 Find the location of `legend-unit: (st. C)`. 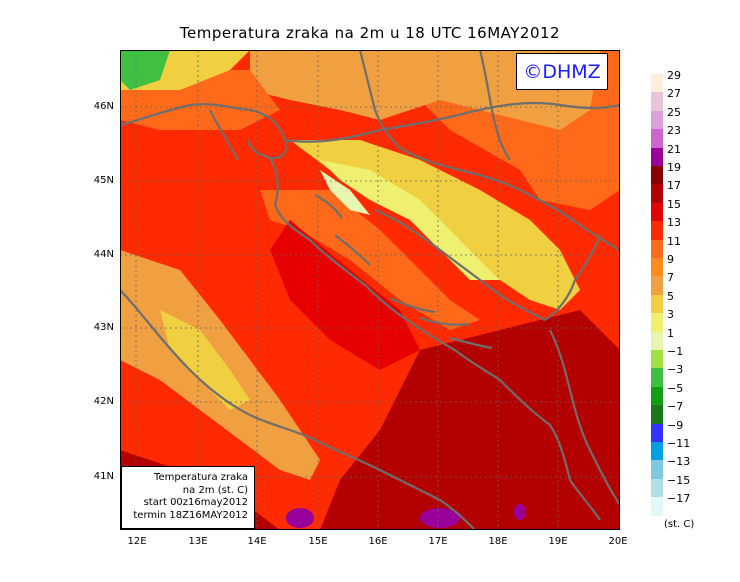

legend-unit: (st. C) is located at coordinates (679, 524).